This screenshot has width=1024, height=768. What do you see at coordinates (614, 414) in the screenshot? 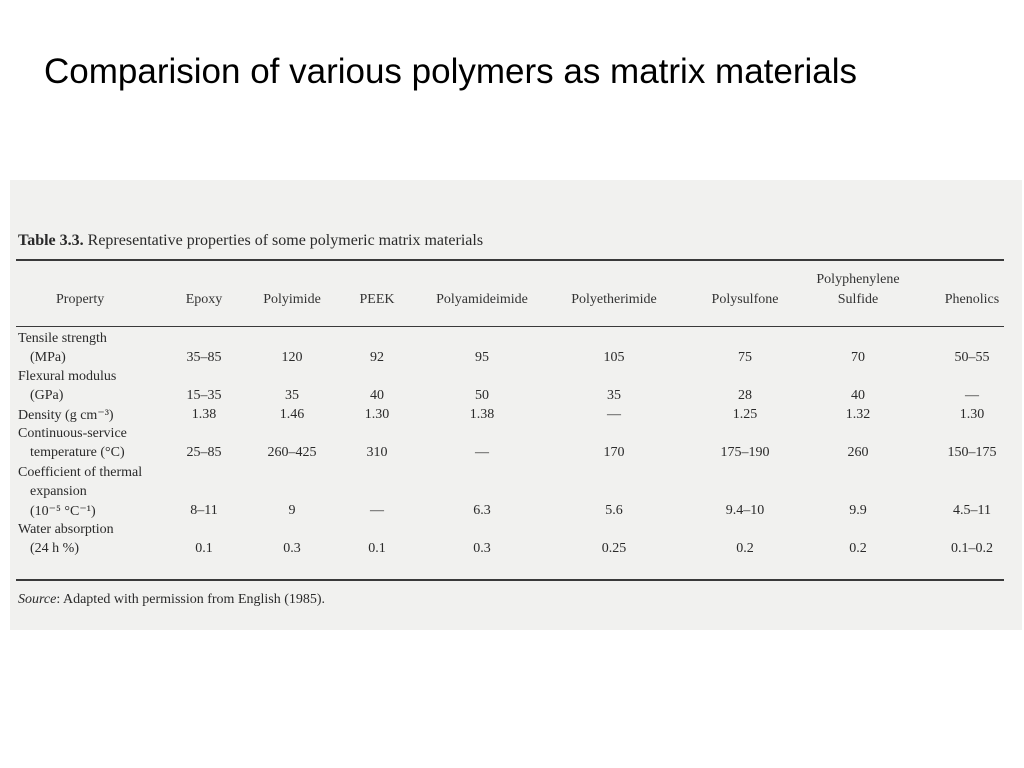
I see `cell-density-polyetherimide: —` at bounding box center [614, 414].